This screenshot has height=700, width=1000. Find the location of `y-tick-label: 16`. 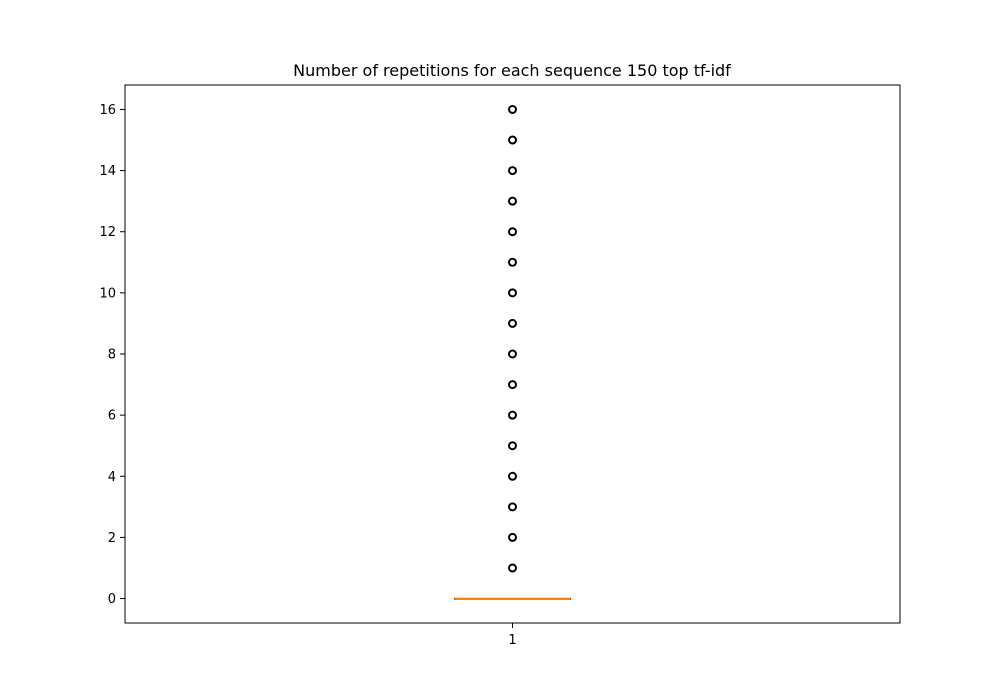

y-tick-label: 16 is located at coordinates (107, 110).